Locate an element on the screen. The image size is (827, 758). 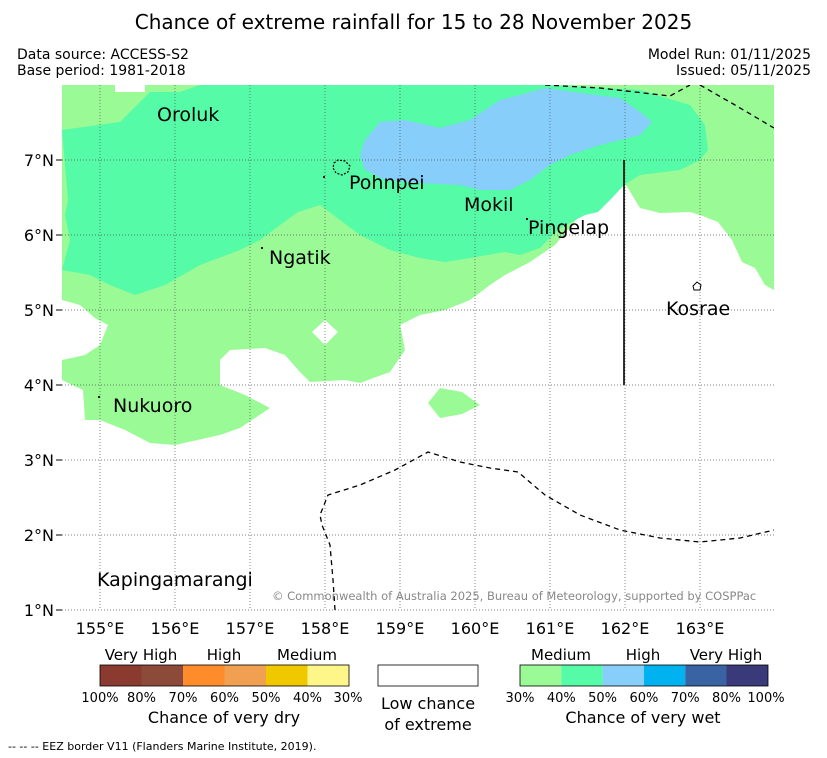
wet-tick-label: 80% is located at coordinates (726, 698).